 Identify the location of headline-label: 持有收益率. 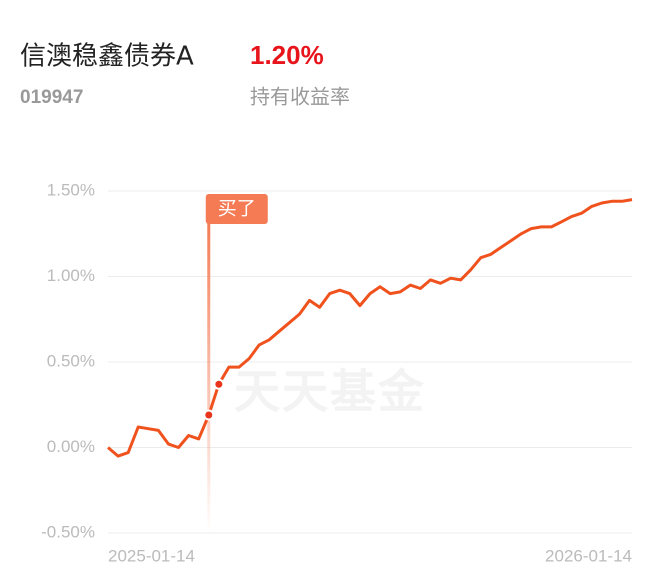
(300, 97).